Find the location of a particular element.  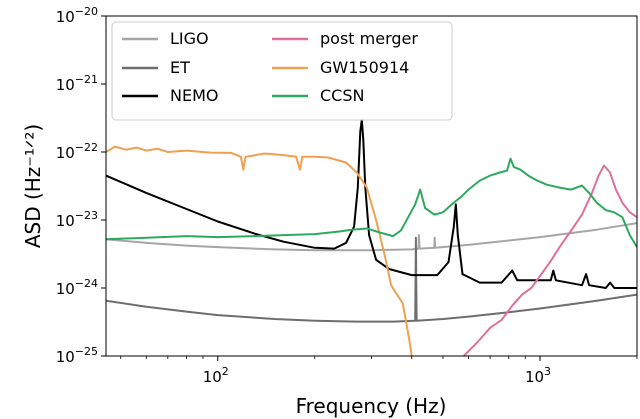

legend-label-5: CCSN is located at coordinates (342, 95).